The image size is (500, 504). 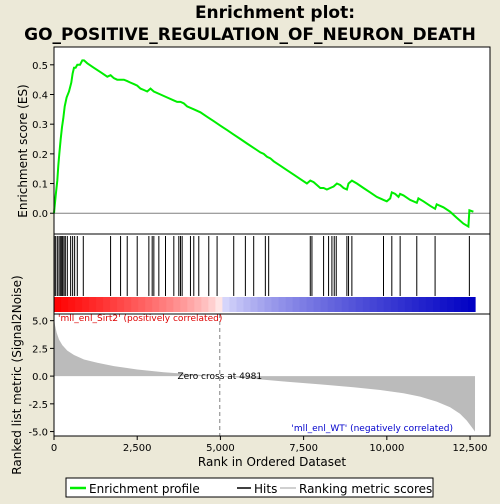 I want to click on ranking-color-bar, so click(x=265, y=304).